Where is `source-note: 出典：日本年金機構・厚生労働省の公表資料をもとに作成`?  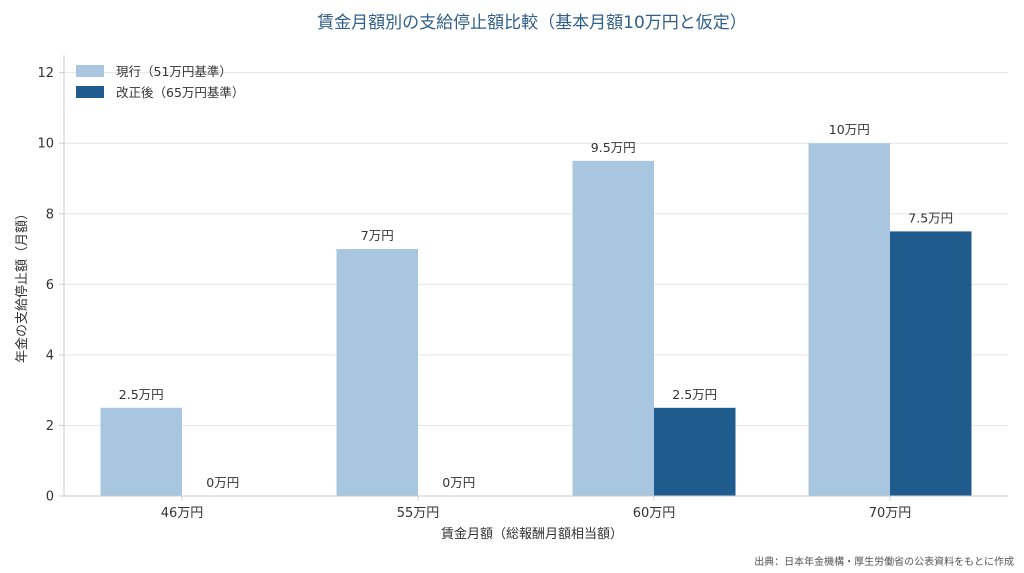 source-note: 出典：日本年金機構・厚生労働省の公表資料をもとに作成 is located at coordinates (884, 561).